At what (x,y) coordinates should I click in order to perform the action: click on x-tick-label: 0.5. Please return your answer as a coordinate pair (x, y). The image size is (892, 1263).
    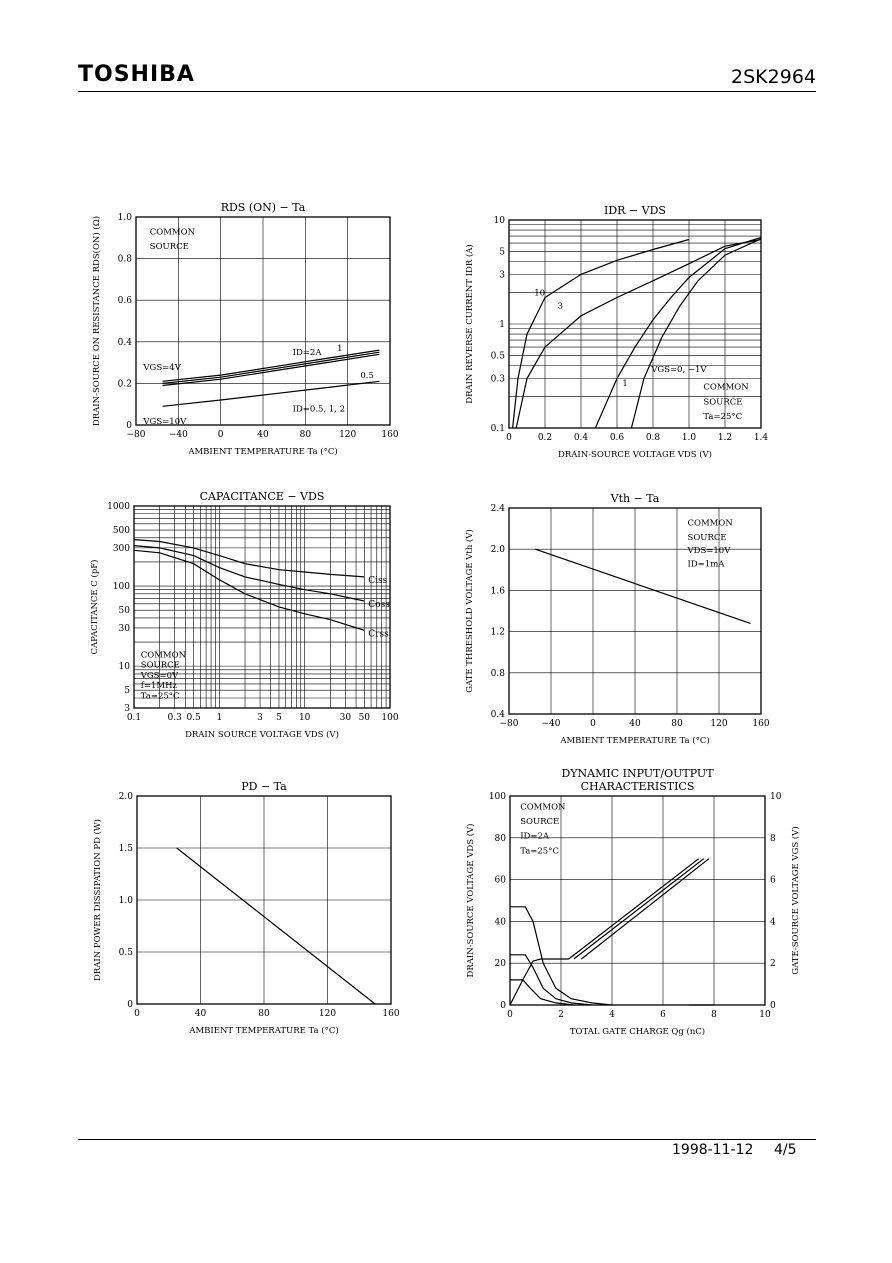
    Looking at the image, I should click on (193, 718).